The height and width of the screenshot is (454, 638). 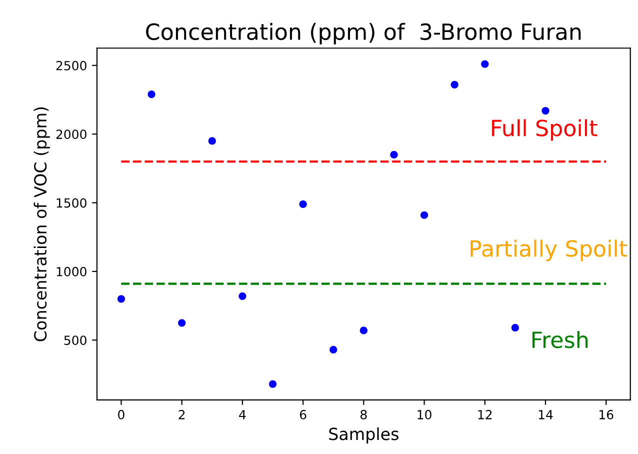 What do you see at coordinates (607, 415) in the screenshot?
I see `x-tick-label: 16` at bounding box center [607, 415].